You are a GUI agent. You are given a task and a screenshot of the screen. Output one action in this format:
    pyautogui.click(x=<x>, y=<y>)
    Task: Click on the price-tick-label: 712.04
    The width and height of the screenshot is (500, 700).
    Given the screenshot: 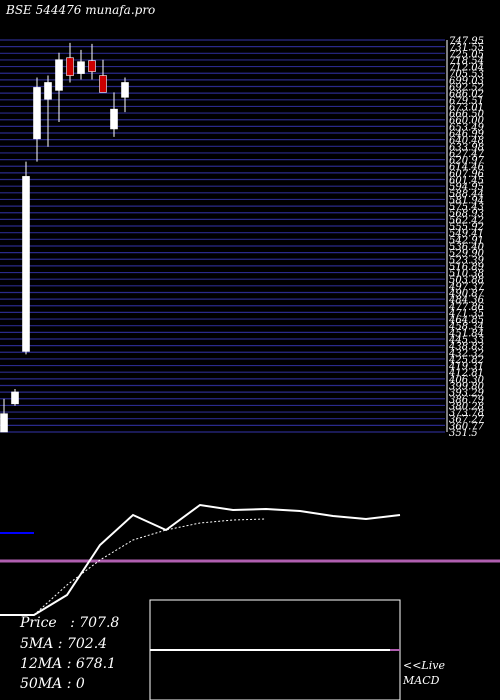 What is the action you would take?
    pyautogui.click(x=466, y=68)
    